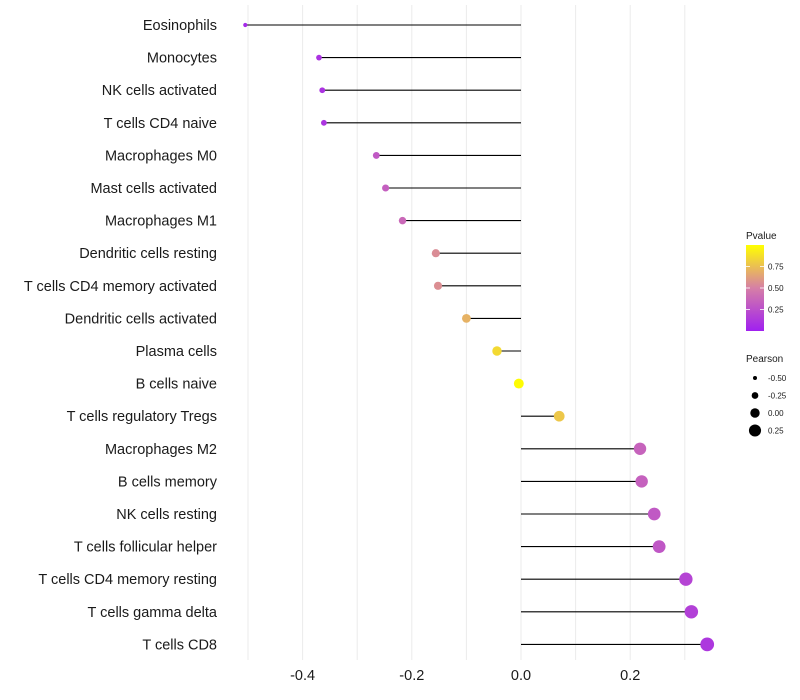 The image size is (800, 700). I want to click on x-axis-tick-labels: -0.4 -0.2 0.0 0.2, so click(465, 676).